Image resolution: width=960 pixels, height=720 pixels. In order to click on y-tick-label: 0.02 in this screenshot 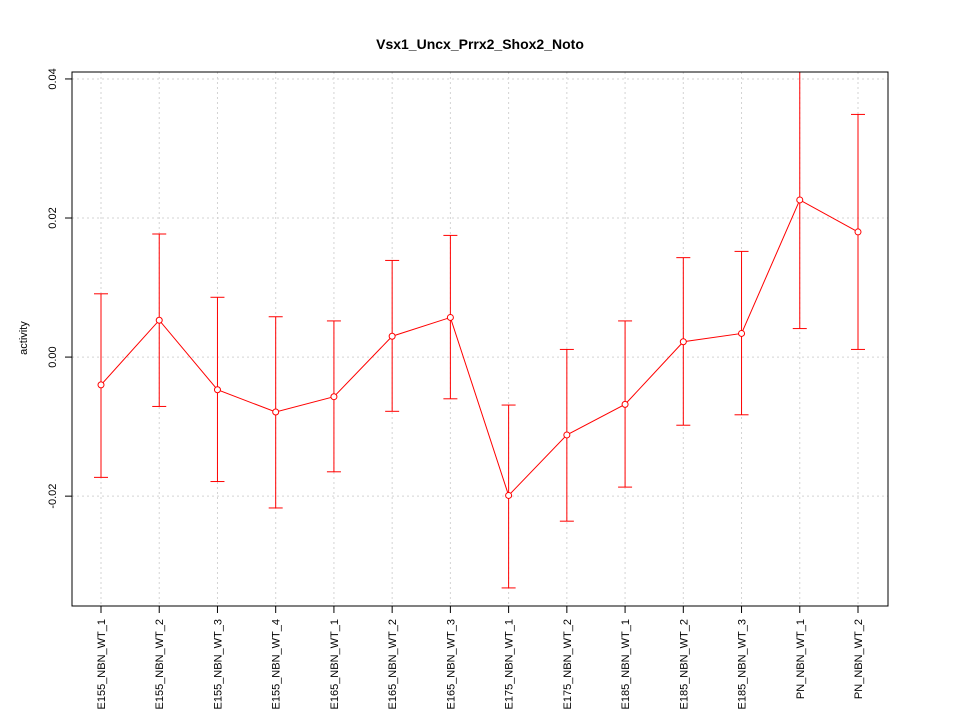, I will do `click(53, 217)`.